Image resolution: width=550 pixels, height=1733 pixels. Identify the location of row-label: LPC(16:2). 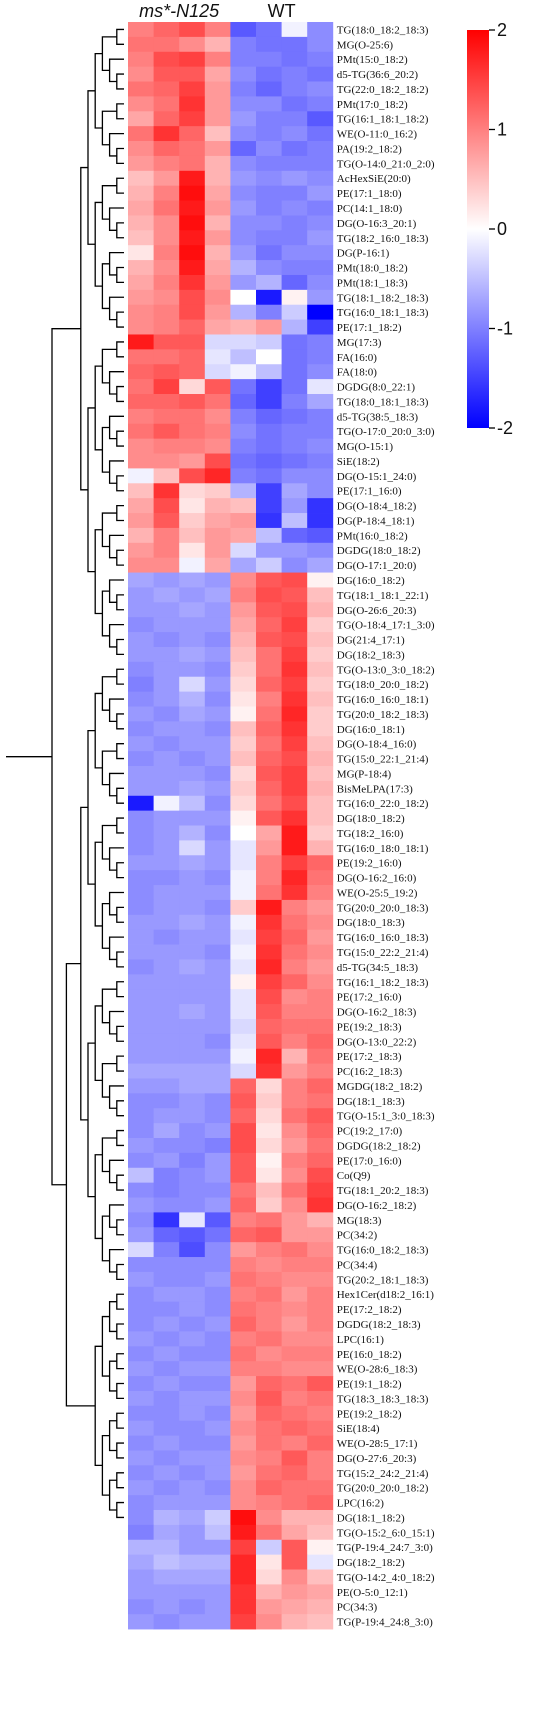
(360, 1504).